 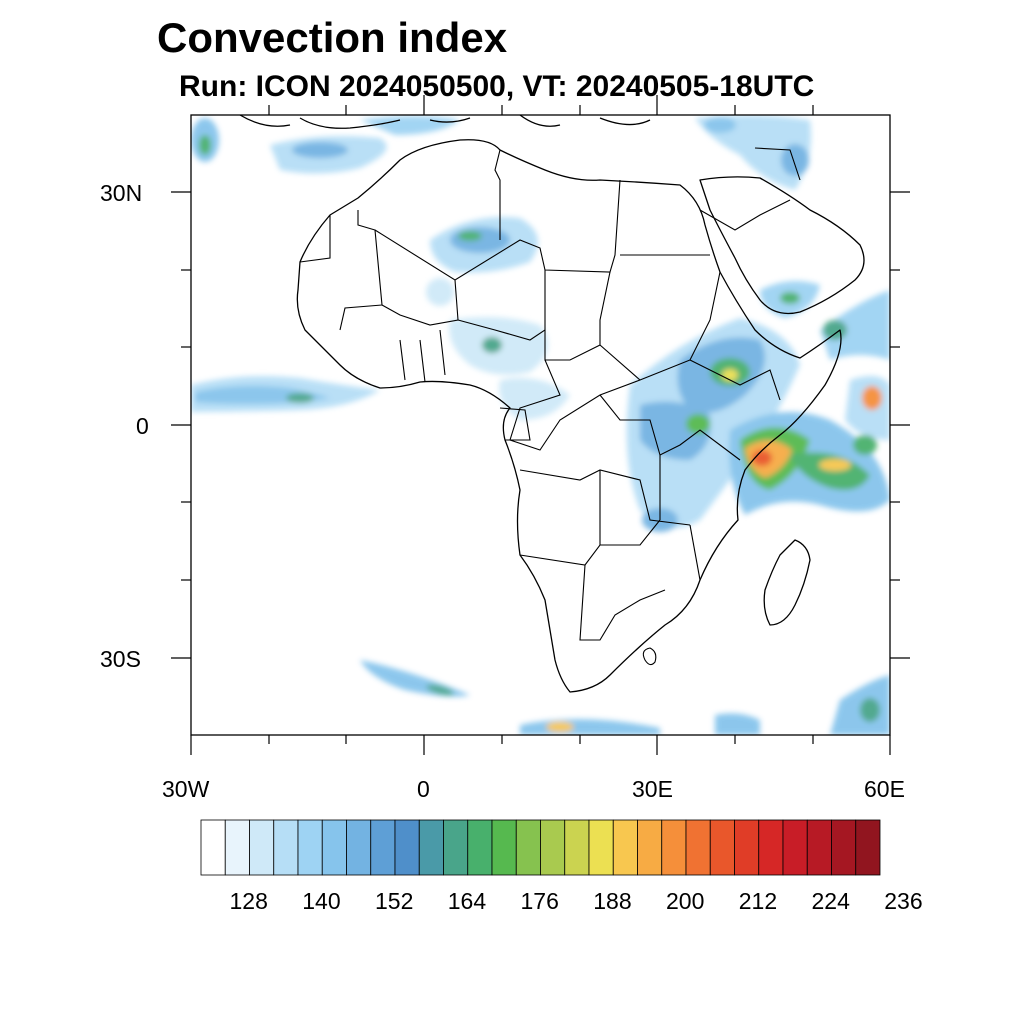 What do you see at coordinates (332, 37) in the screenshot?
I see `map-title: Convection index` at bounding box center [332, 37].